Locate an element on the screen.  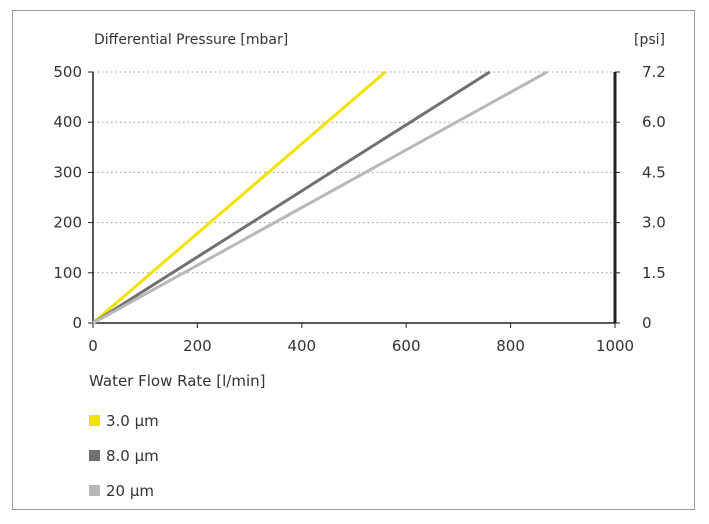
y-tick-label-4: 400 is located at coordinates (67, 122).